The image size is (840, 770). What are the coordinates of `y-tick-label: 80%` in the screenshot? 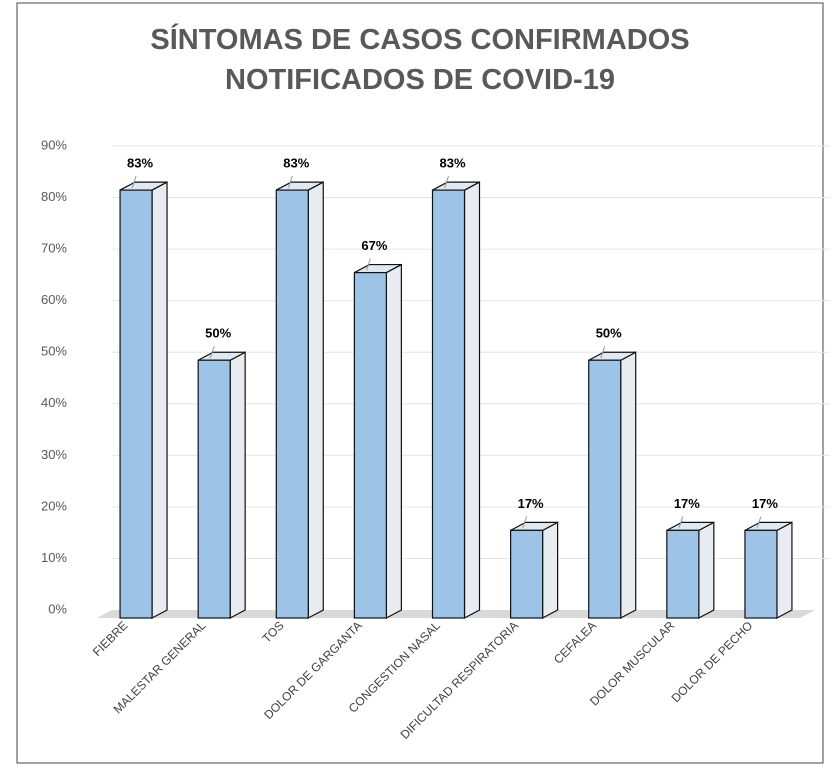 It's located at (54, 196).